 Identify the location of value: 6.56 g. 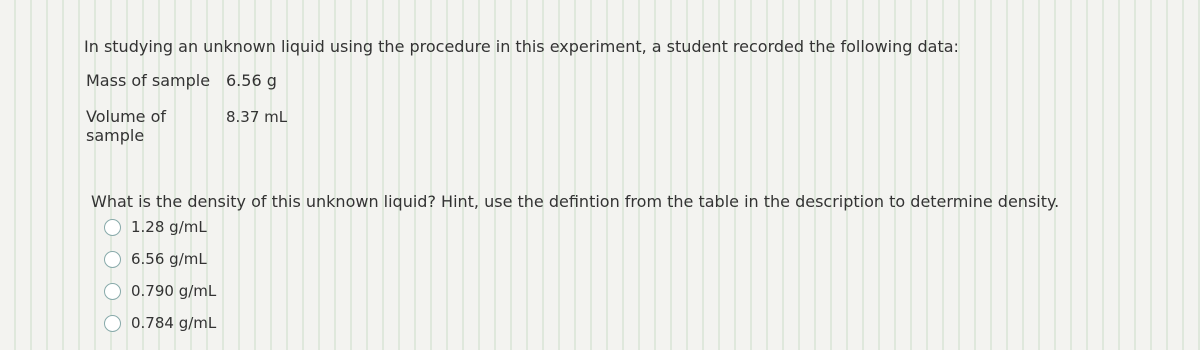
(251, 80).